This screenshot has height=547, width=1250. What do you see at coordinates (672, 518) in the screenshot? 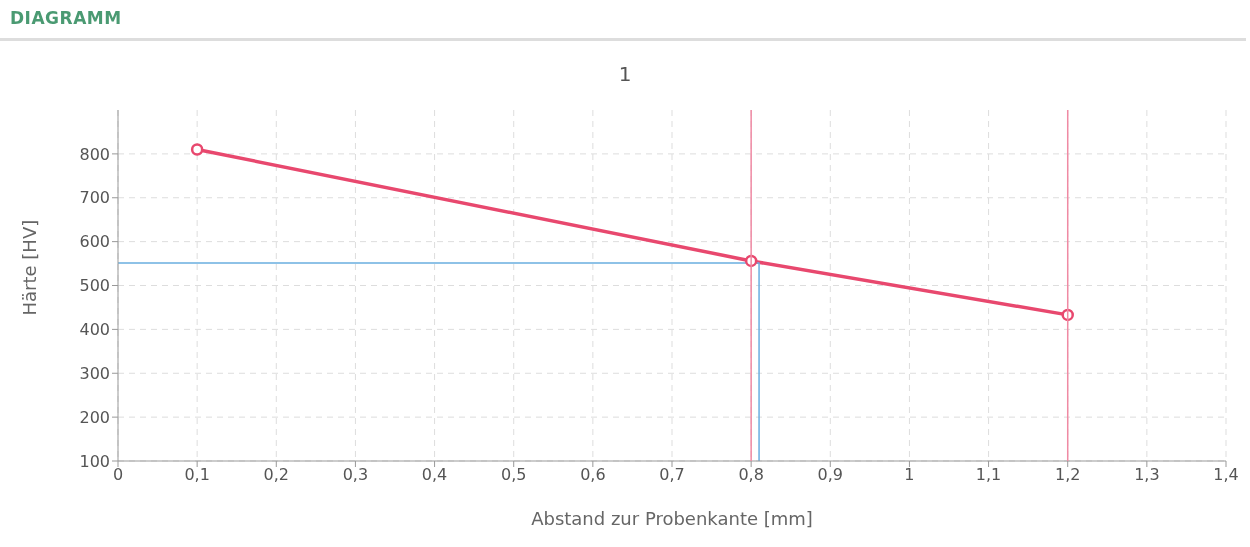
I see `x-axis-title: Abstand zur Probenkante [mm]` at bounding box center [672, 518].